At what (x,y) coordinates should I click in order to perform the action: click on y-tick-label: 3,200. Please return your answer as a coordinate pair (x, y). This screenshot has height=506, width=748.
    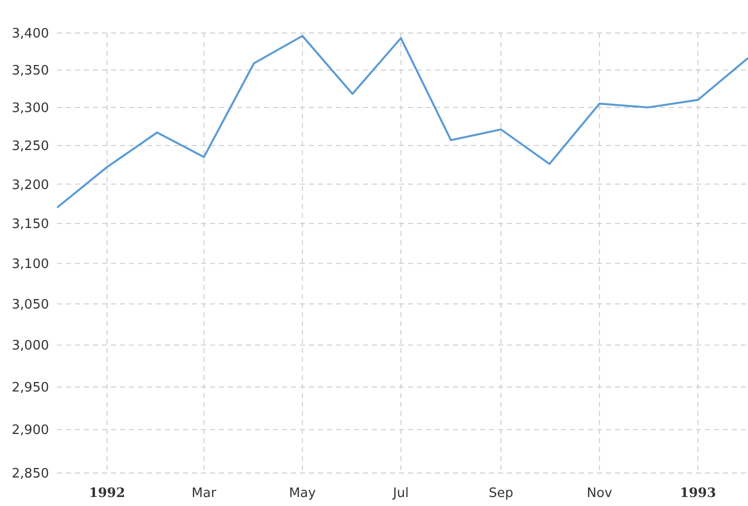
    Looking at the image, I should click on (30, 185).